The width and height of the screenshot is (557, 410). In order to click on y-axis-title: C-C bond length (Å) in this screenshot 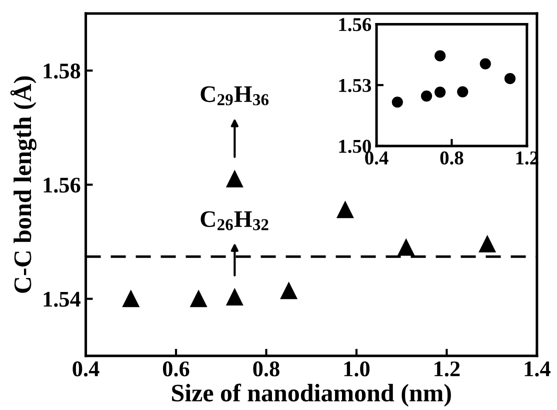, I will do `click(23, 184)`.